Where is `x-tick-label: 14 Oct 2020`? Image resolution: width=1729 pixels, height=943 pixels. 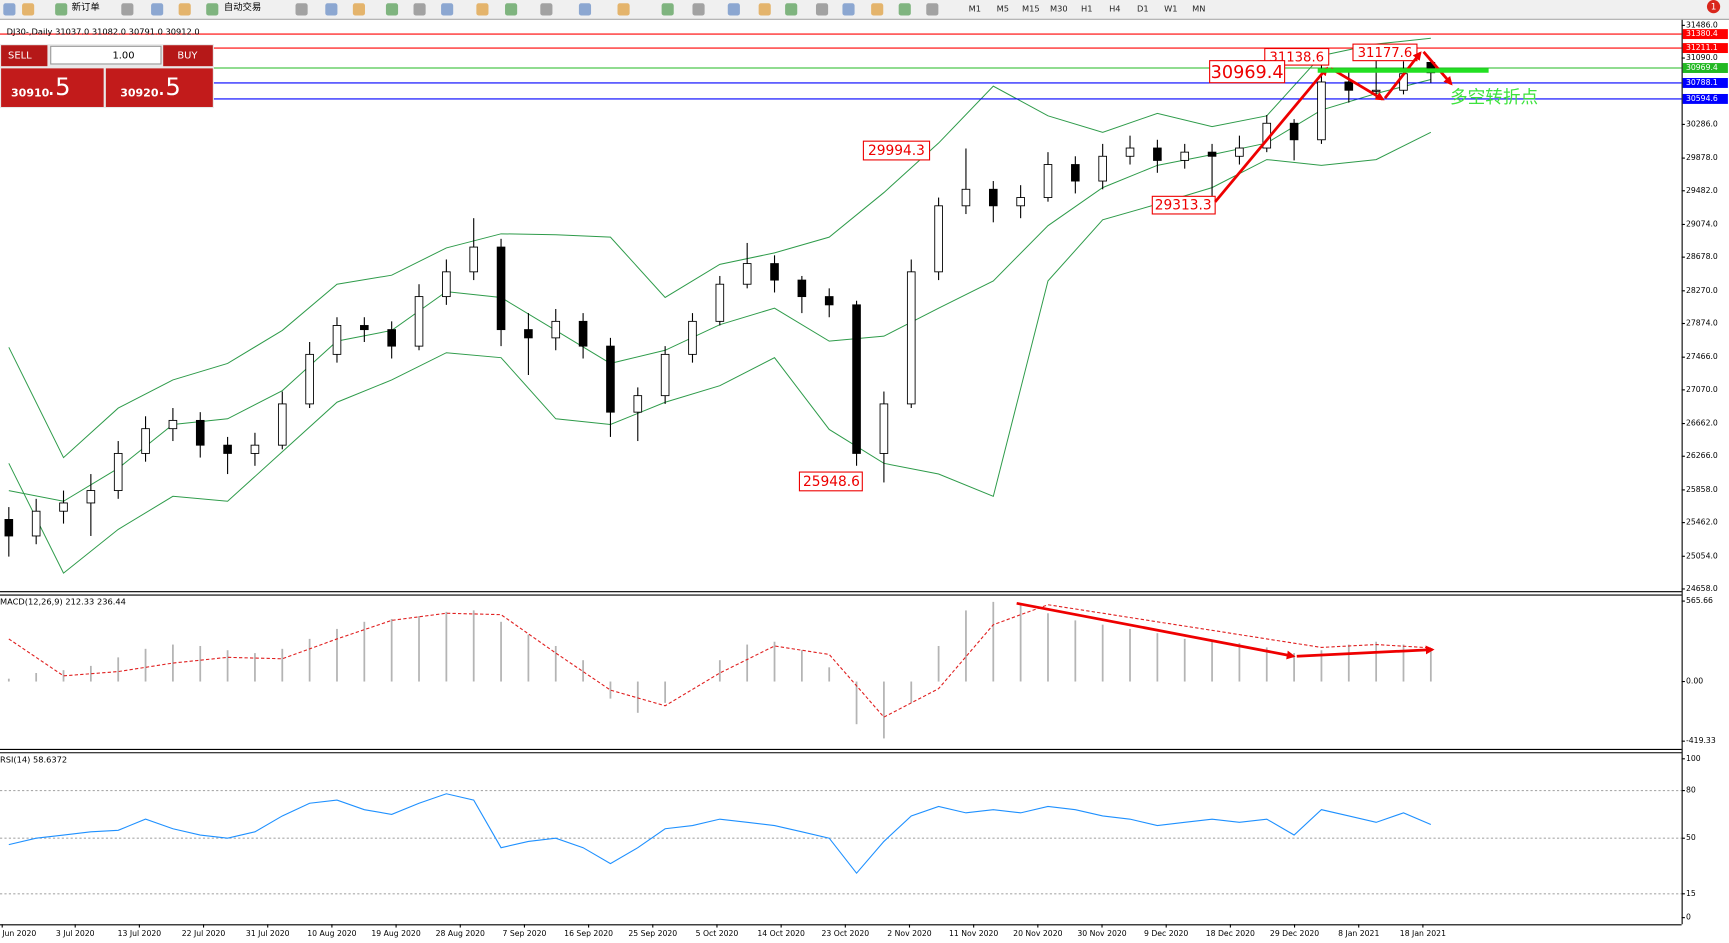
x-tick-label: 14 Oct 2020 is located at coordinates (781, 933).